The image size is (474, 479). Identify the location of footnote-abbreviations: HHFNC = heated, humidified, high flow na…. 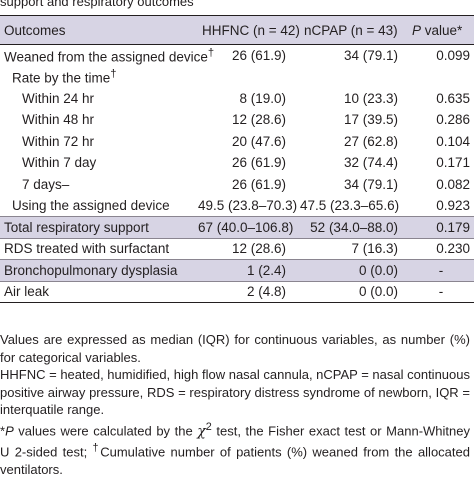
(235, 392).